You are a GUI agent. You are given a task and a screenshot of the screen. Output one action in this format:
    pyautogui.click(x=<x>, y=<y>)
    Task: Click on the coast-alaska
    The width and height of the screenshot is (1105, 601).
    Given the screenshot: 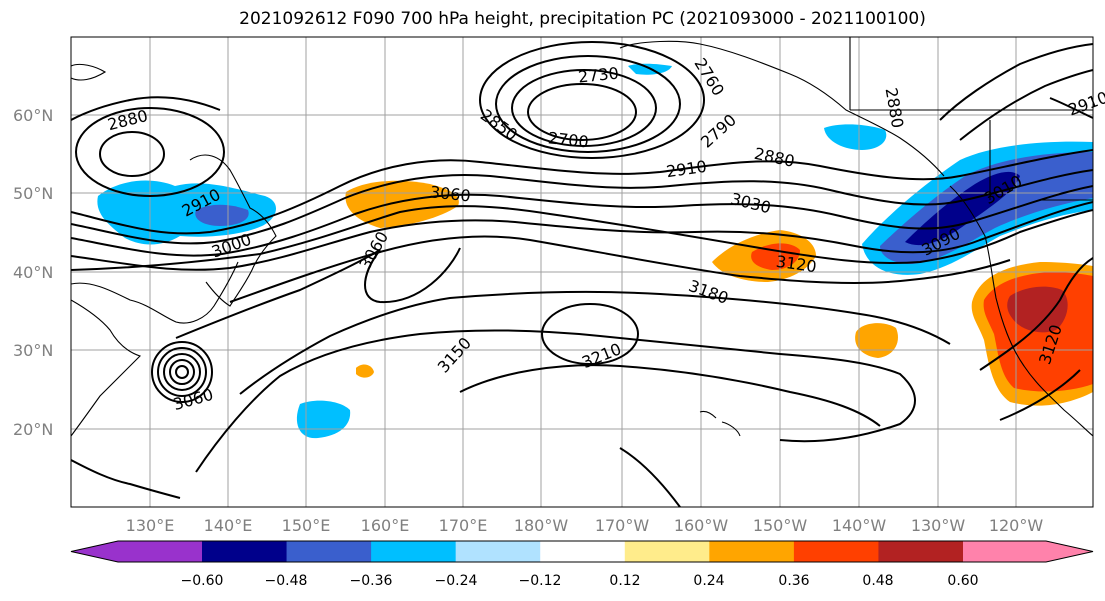 What is the action you would take?
    pyautogui.click(x=782, y=108)
    